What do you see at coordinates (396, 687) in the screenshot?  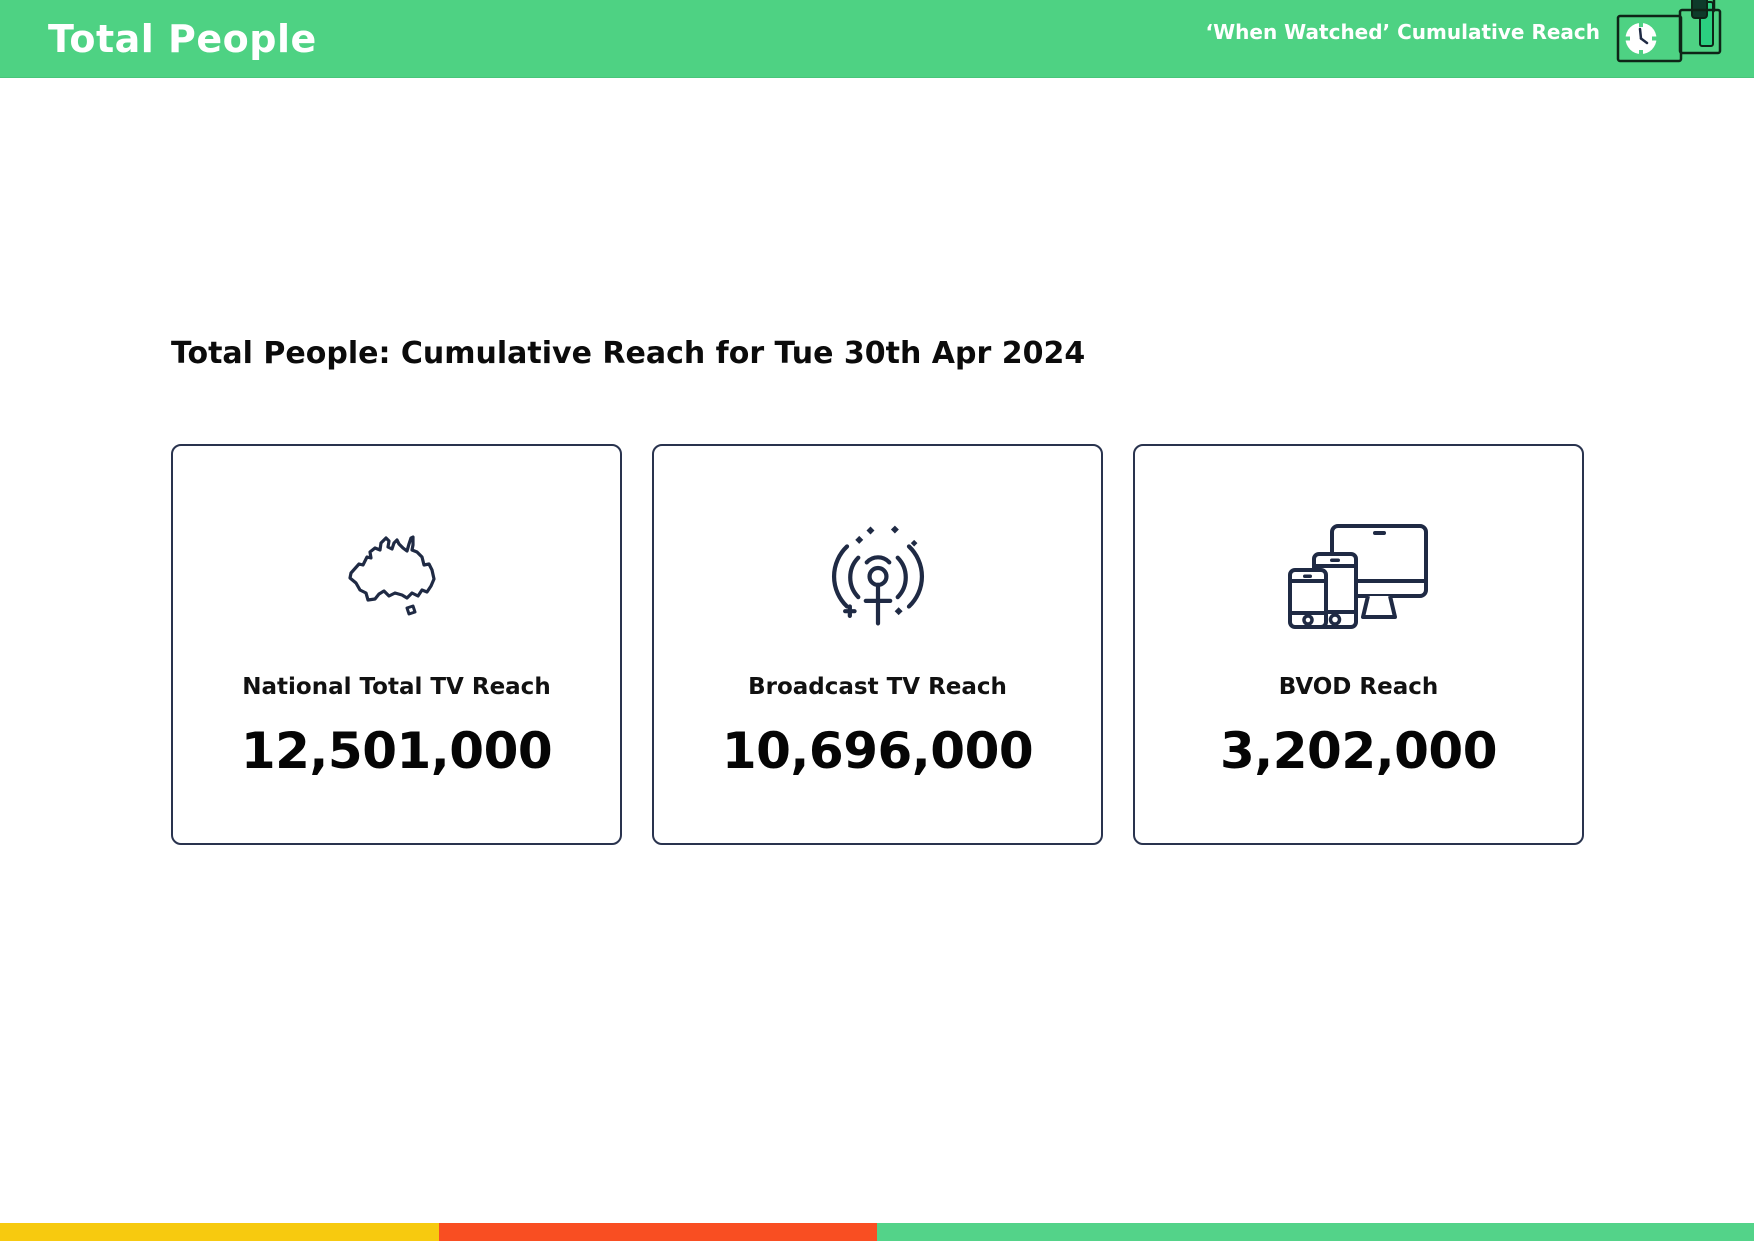 I see `kpi-label: National Total TV Reach` at bounding box center [396, 687].